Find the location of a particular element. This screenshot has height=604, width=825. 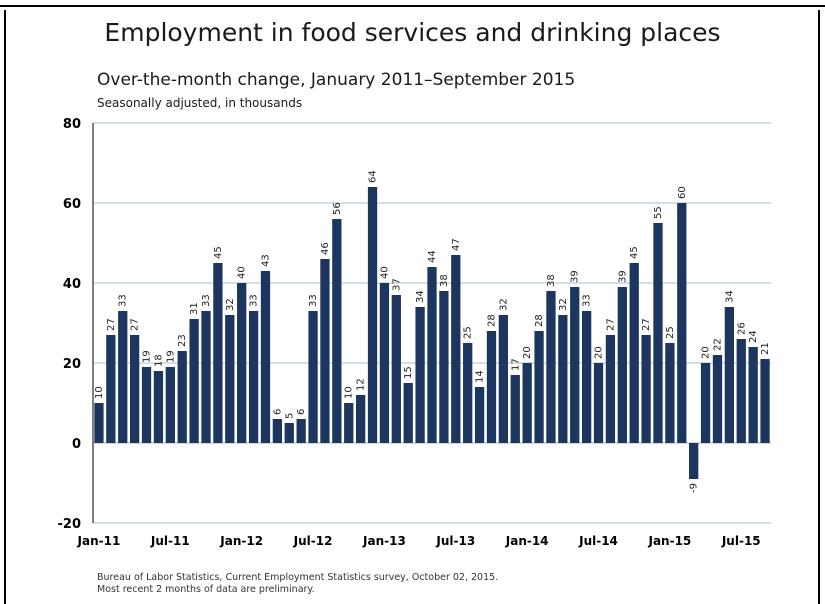

bar-value-label: 60 is located at coordinates (682, 192).